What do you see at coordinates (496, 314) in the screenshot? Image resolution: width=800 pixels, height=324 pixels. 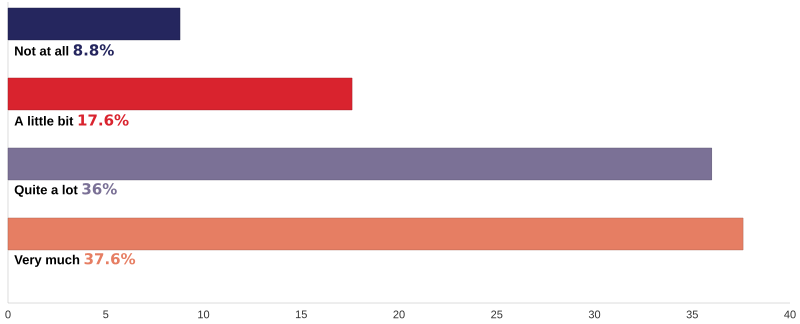 I see `x-tick-label: 25` at bounding box center [496, 314].